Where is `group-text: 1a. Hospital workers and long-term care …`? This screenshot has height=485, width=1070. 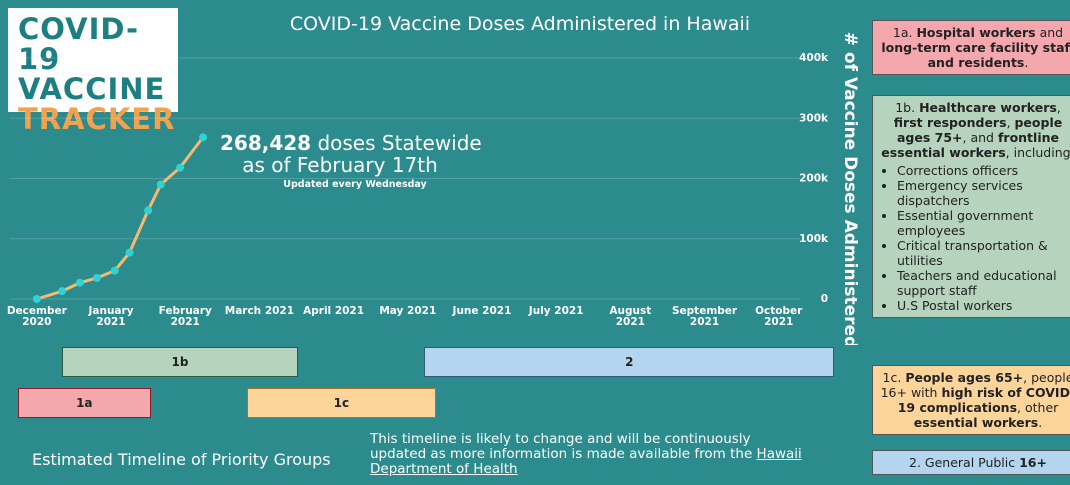 group-text: 1a. Hospital workers and long-term care … is located at coordinates (974, 47).